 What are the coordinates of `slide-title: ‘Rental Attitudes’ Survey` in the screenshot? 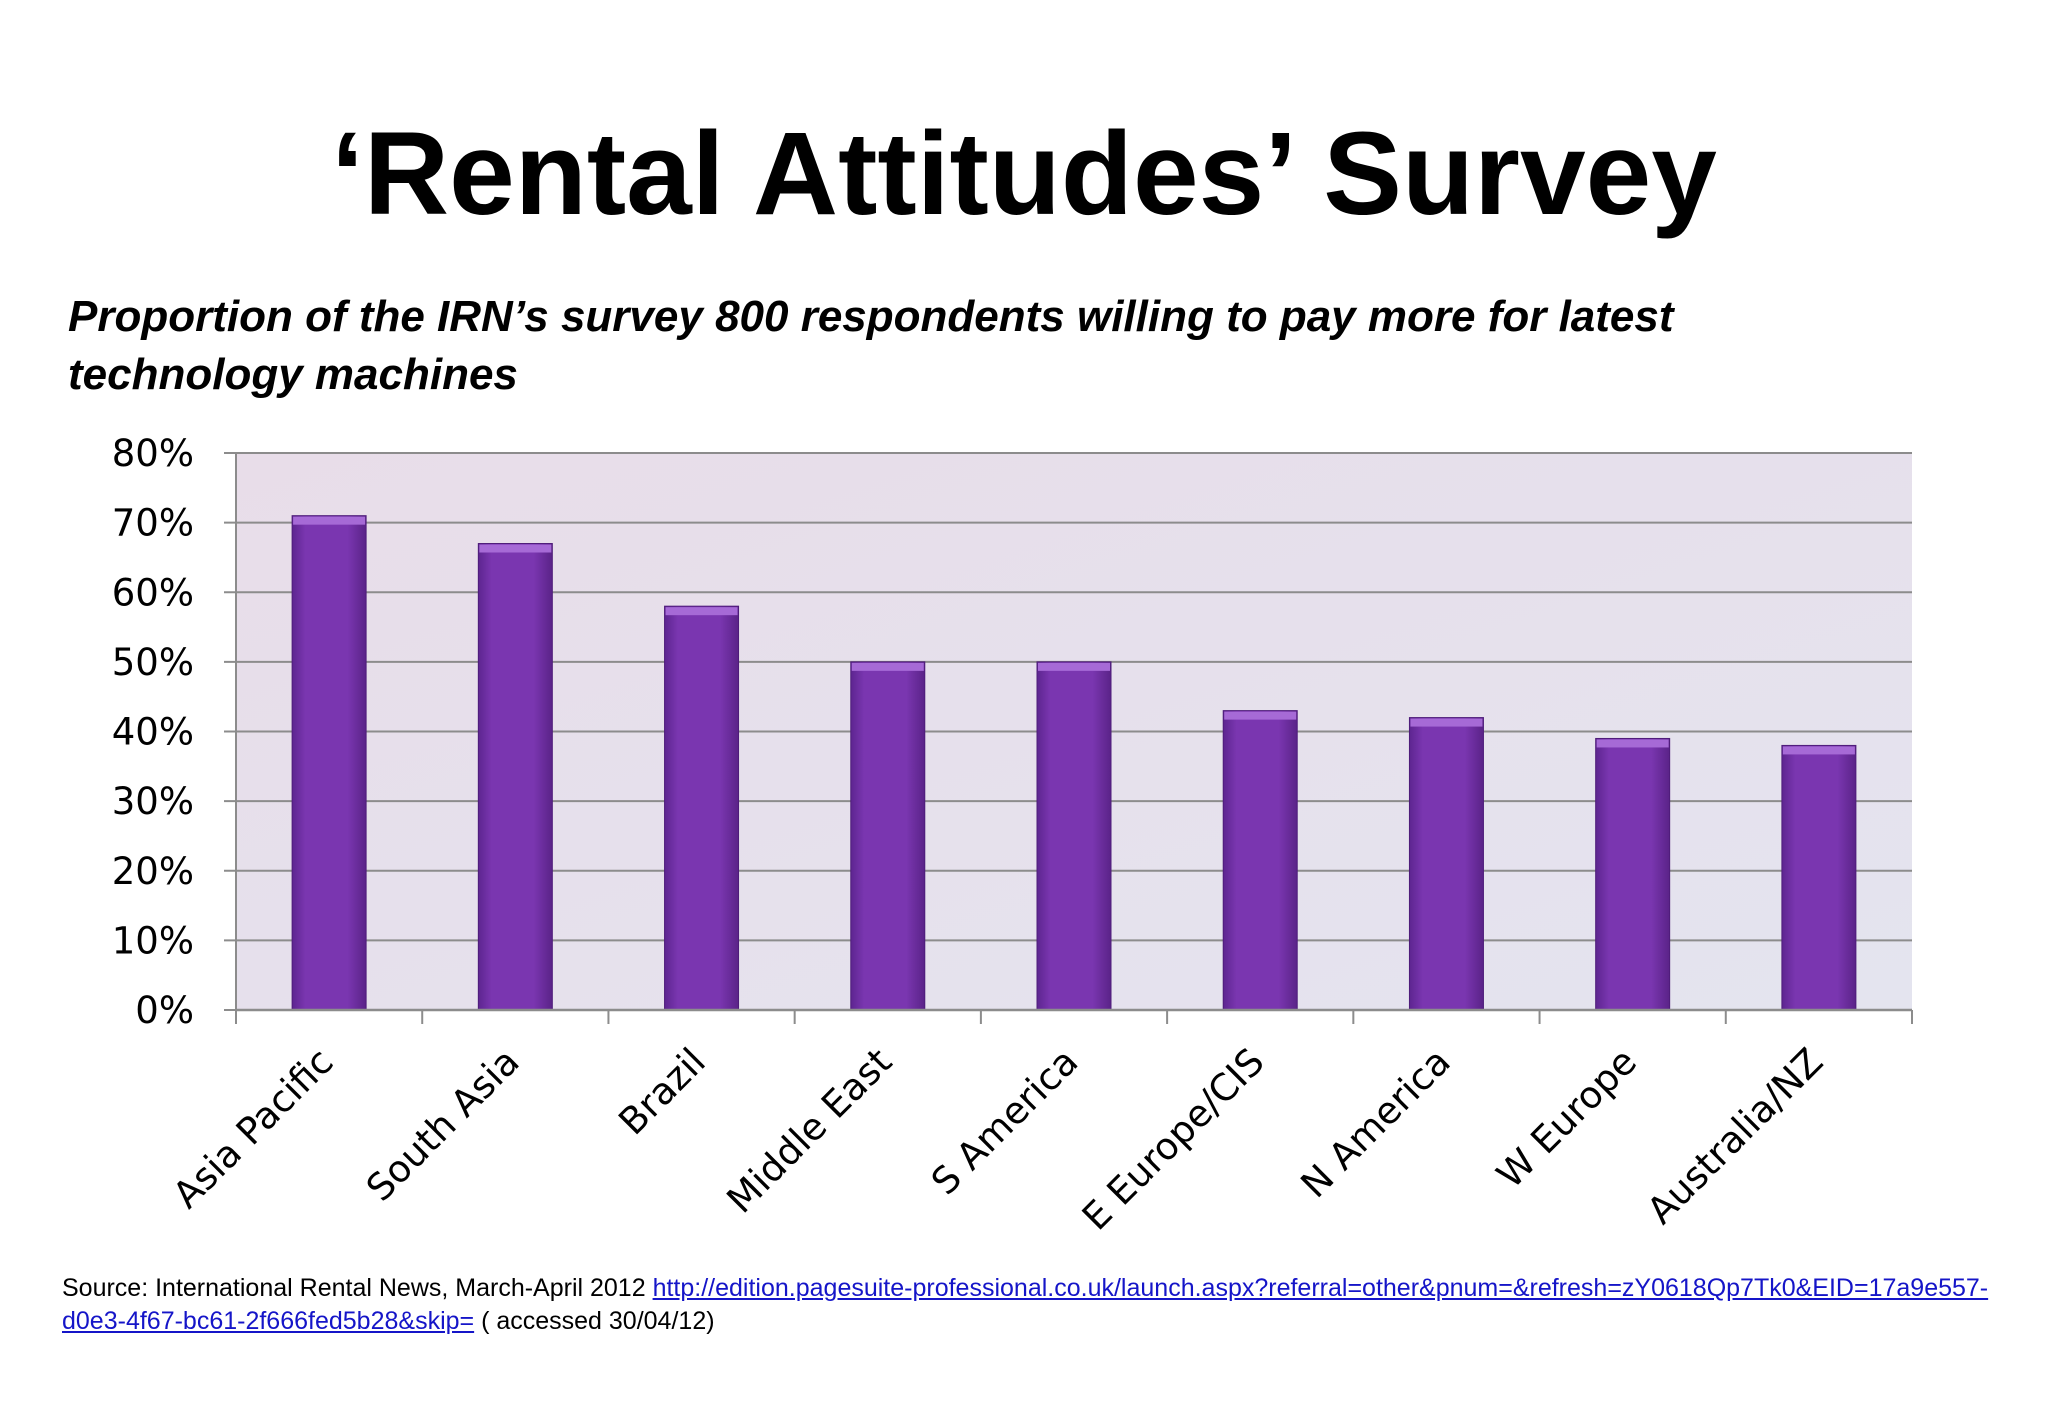 It's located at (1024, 174).